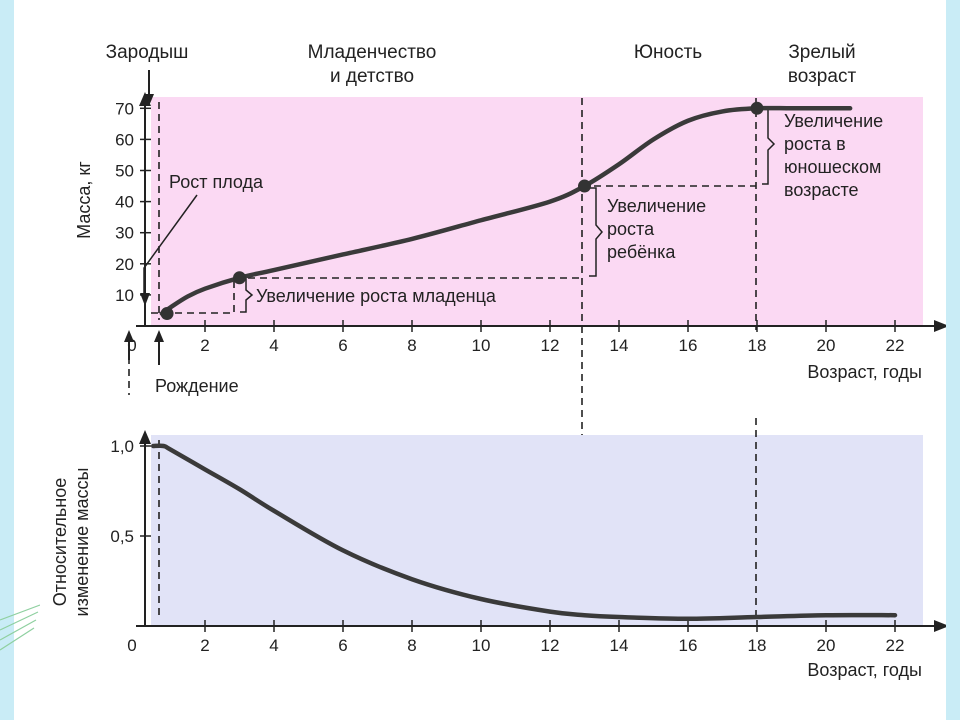  I want to click on birth-arrow-head, so click(159, 336).